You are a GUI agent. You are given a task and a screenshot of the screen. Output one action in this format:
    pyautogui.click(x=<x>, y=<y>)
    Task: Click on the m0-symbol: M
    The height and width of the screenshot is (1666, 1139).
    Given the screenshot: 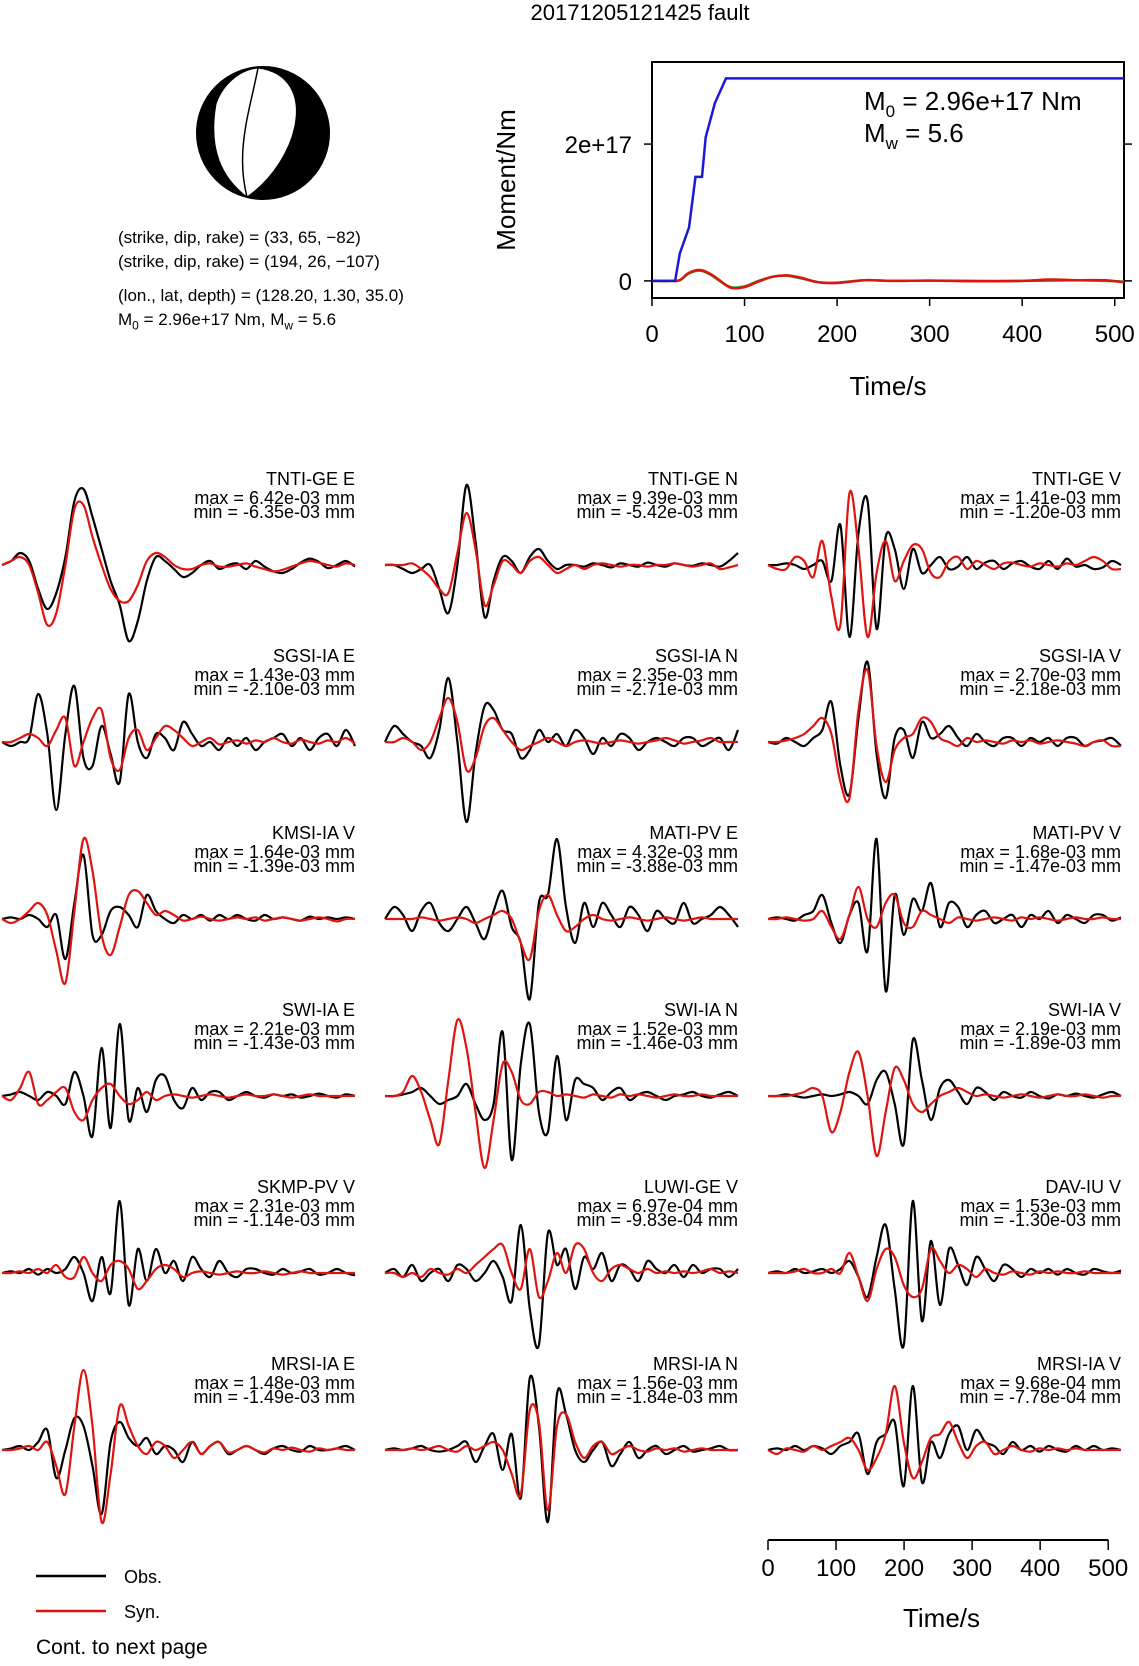 What is the action you would take?
    pyautogui.click(x=125, y=319)
    